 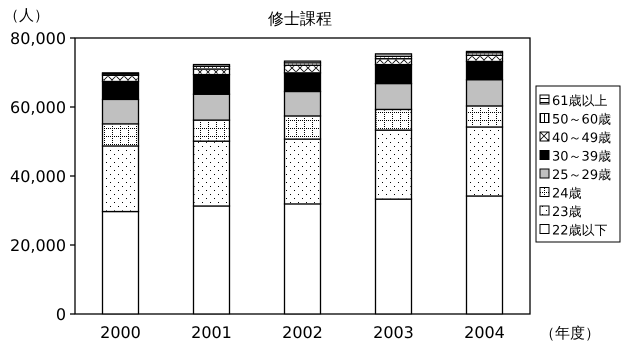 I want to click on y-axis-title: （人）, so click(x=26, y=15).